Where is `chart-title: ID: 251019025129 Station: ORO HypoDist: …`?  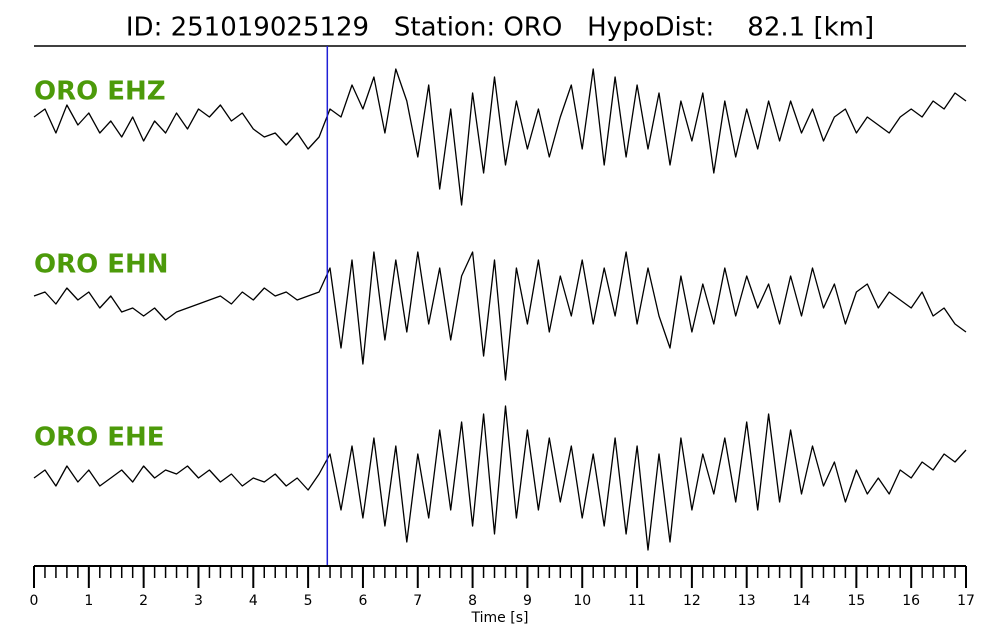
chart-title: ID: 251019025129 Station: ORO HypoDist: … is located at coordinates (500, 28).